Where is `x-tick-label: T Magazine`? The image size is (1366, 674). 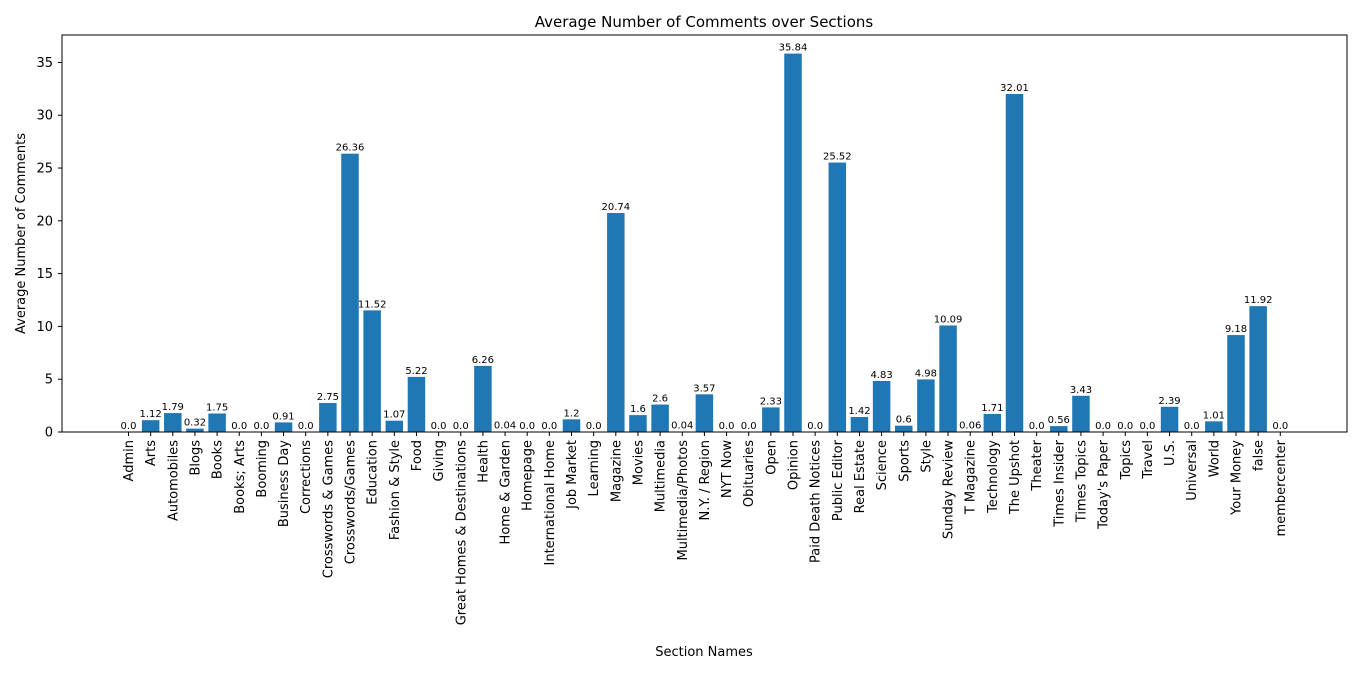 x-tick-label: T Magazine is located at coordinates (971, 477).